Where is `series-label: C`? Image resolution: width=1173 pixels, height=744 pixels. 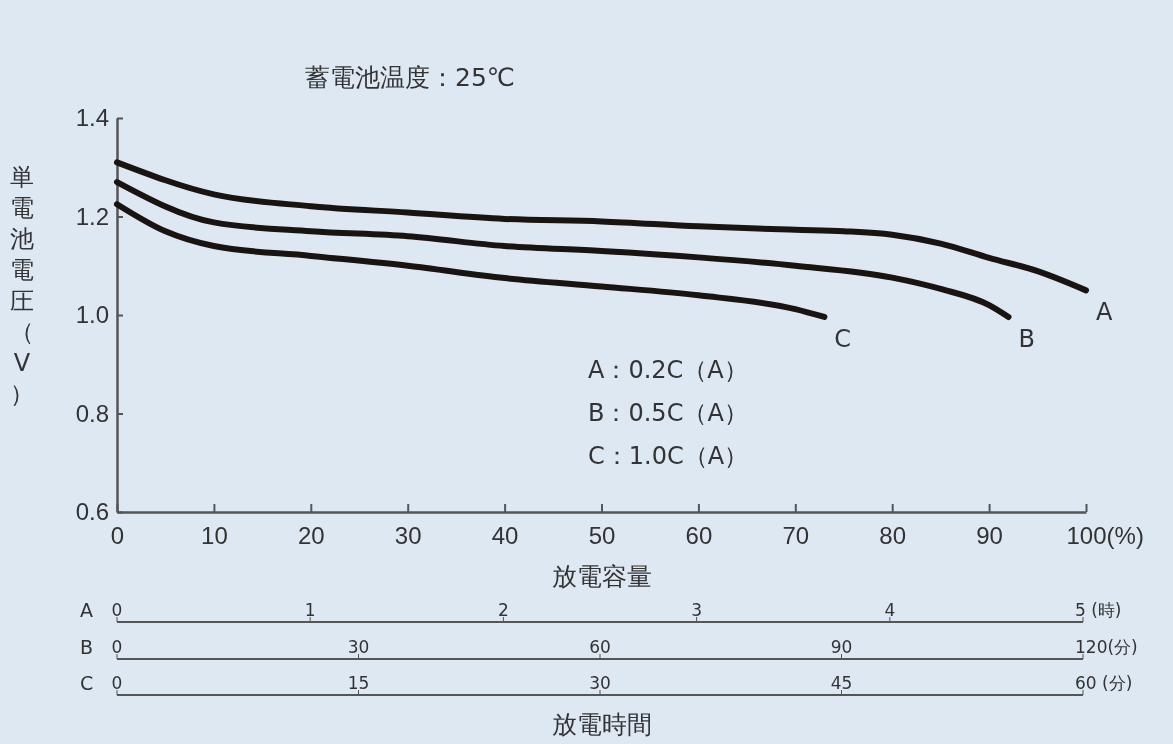 series-label: C is located at coordinates (843, 338).